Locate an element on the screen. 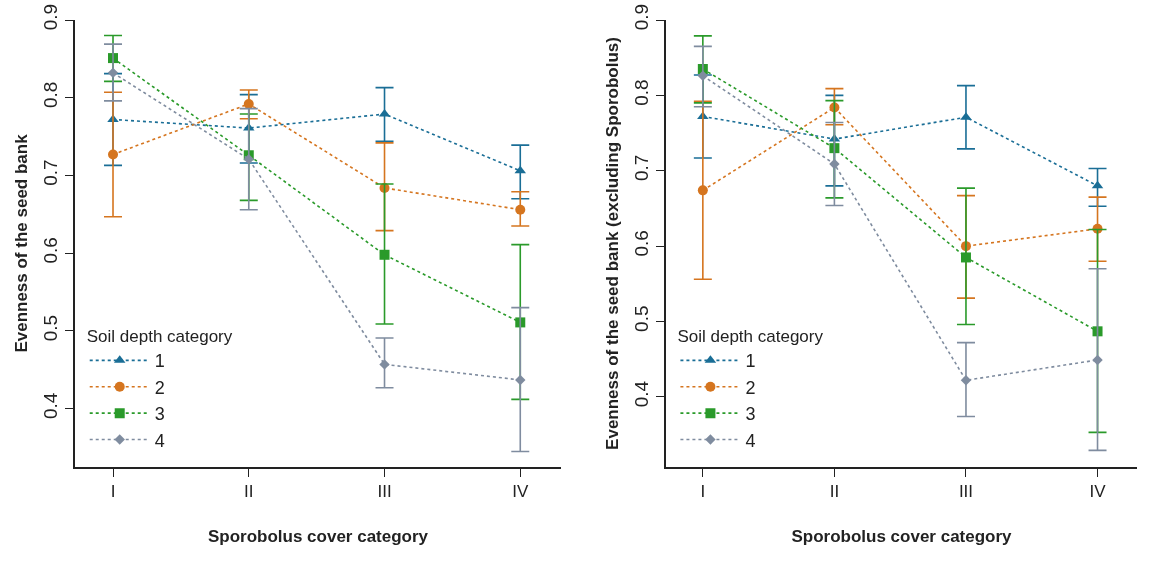  y-axis-title: Evenness of the seed bank (excluding Sporobolus) is located at coordinates (613, 243).